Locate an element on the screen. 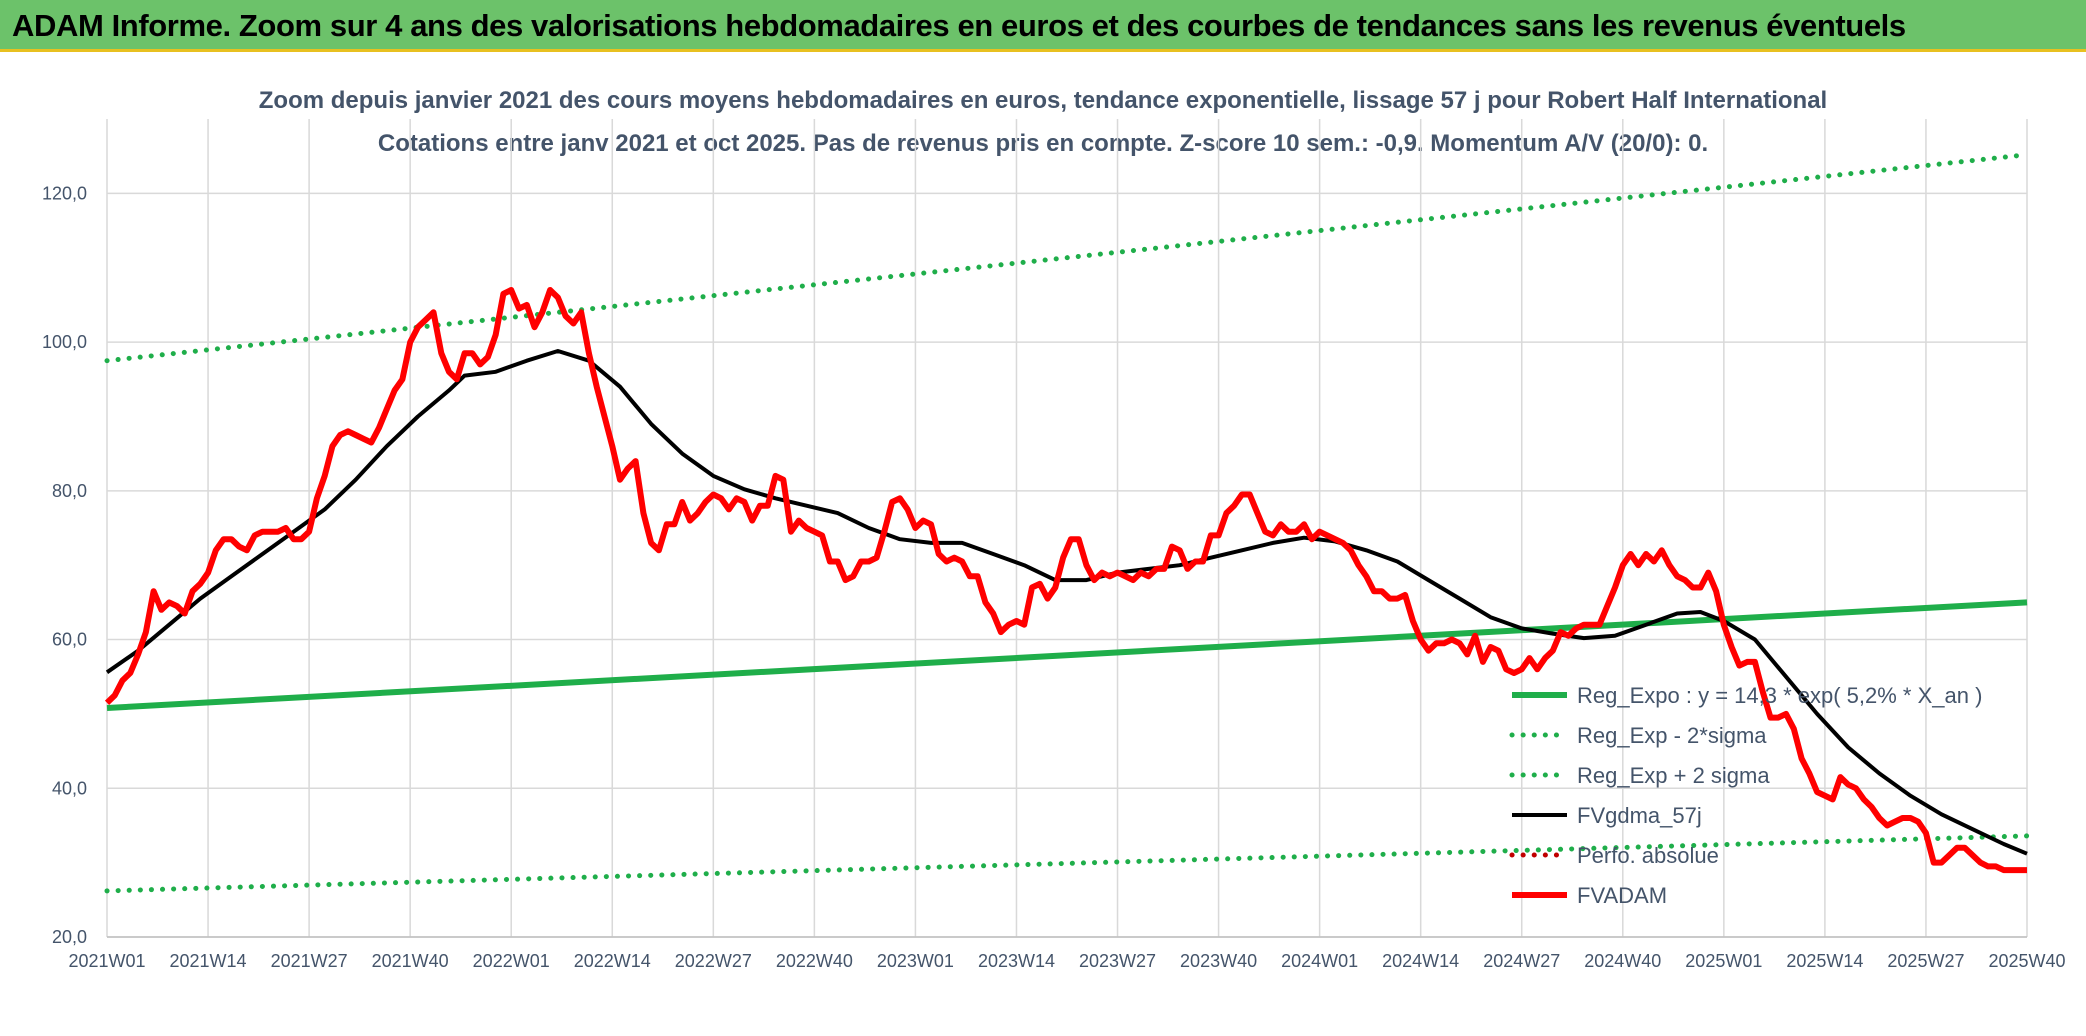 The width and height of the screenshot is (2086, 1036). x-tick-label: 2021W01 is located at coordinates (106, 961).